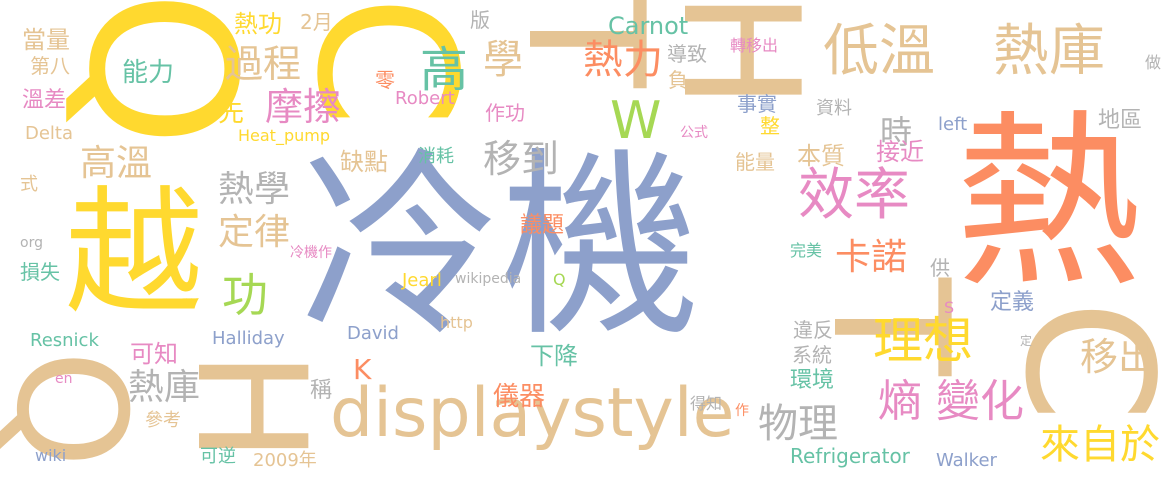  I want to click on word-ding: 定, so click(1026, 341).